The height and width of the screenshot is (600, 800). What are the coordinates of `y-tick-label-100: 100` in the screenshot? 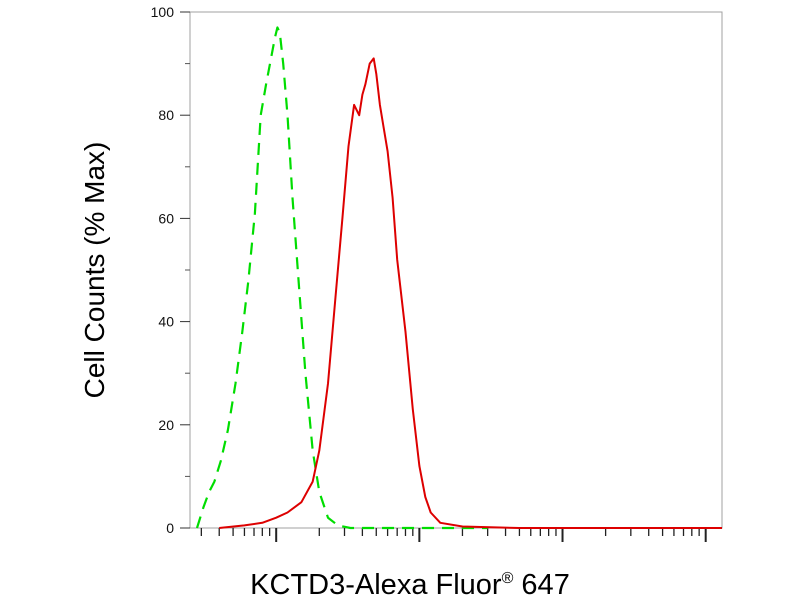 It's located at (163, 12).